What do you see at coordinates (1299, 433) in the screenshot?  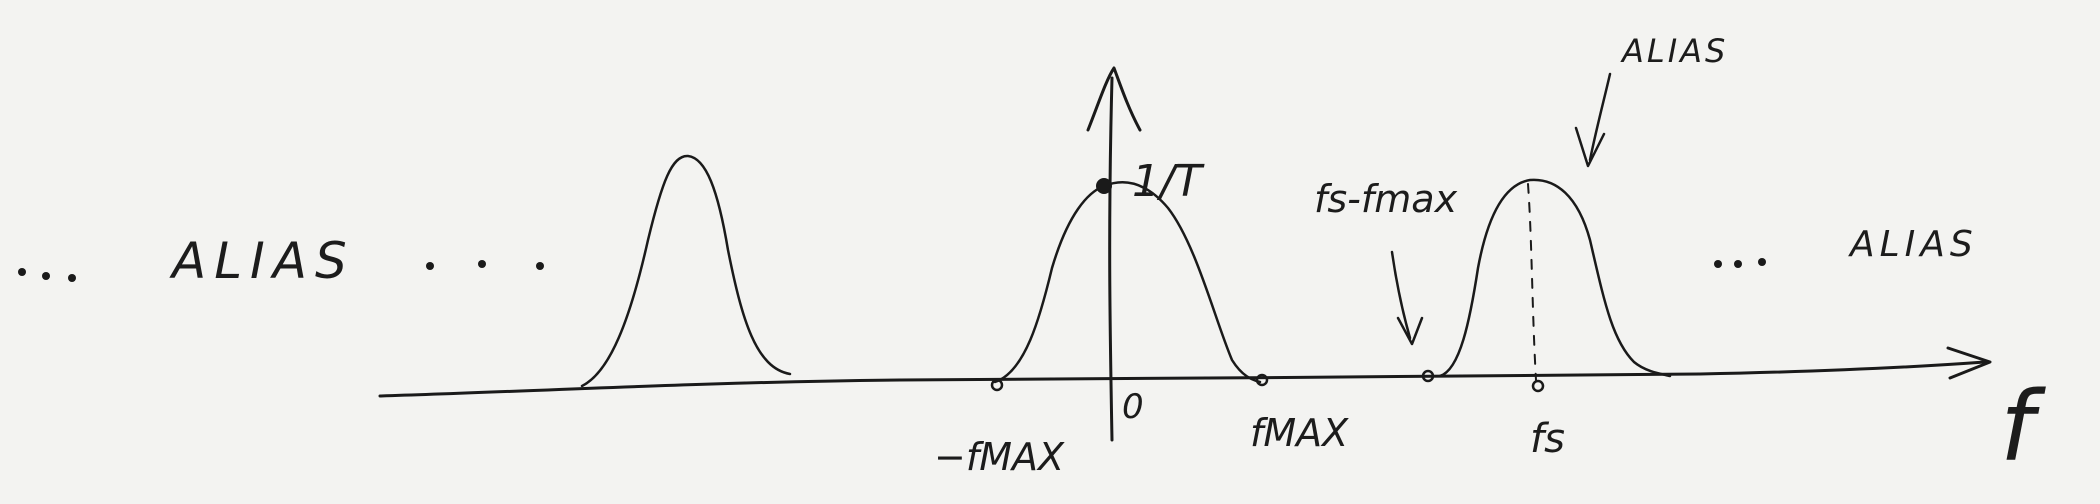 I see `fmax-label: fMAX` at bounding box center [1299, 433].